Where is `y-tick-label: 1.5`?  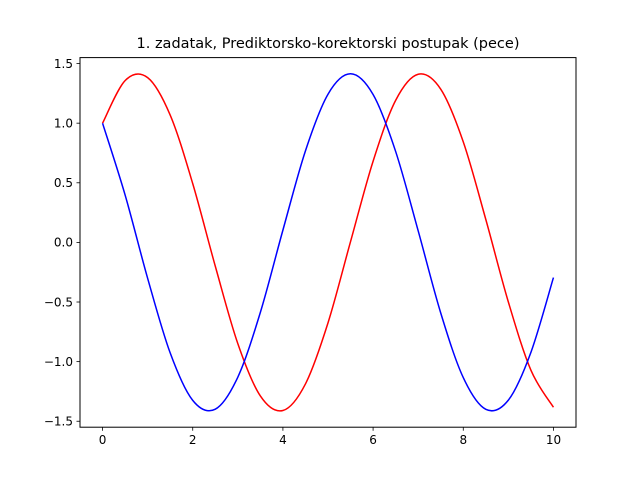
y-tick-label: 1.5 is located at coordinates (63, 64).